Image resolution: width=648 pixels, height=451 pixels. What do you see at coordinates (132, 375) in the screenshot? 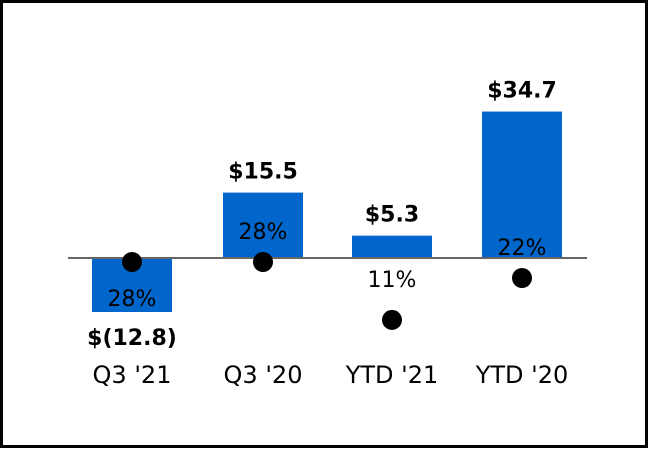
I see `category-label-0: Q3 '21` at bounding box center [132, 375].